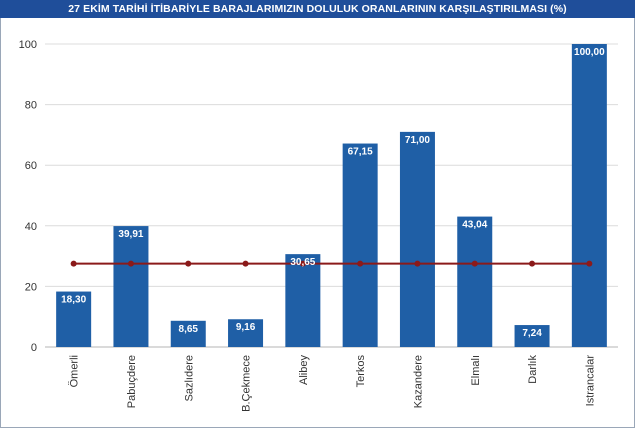 The width and height of the screenshot is (635, 428). I want to click on category-label-10: Istrancalar, so click(590, 381).